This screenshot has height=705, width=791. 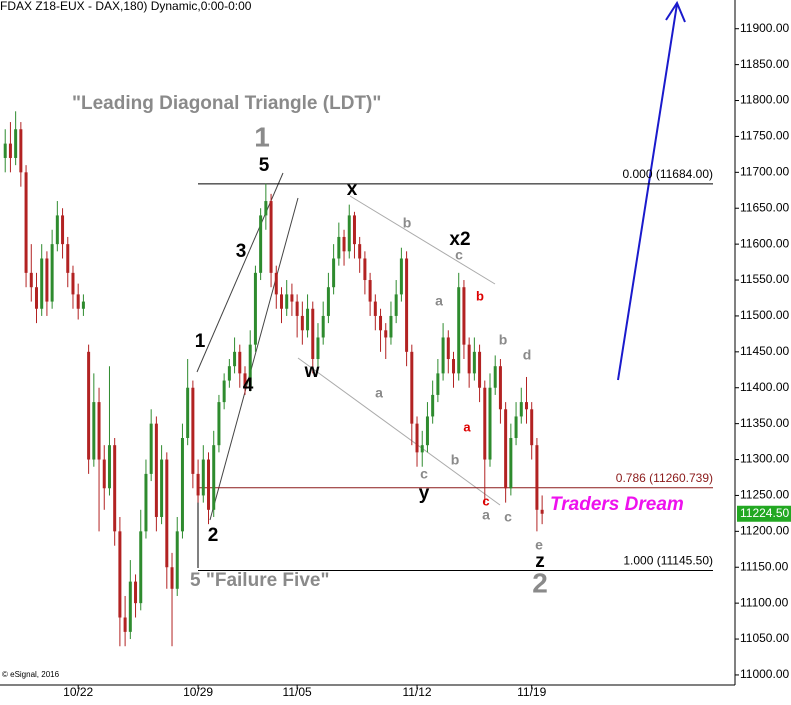 I want to click on y-tick-label: 11600.00, so click(x=764, y=243).